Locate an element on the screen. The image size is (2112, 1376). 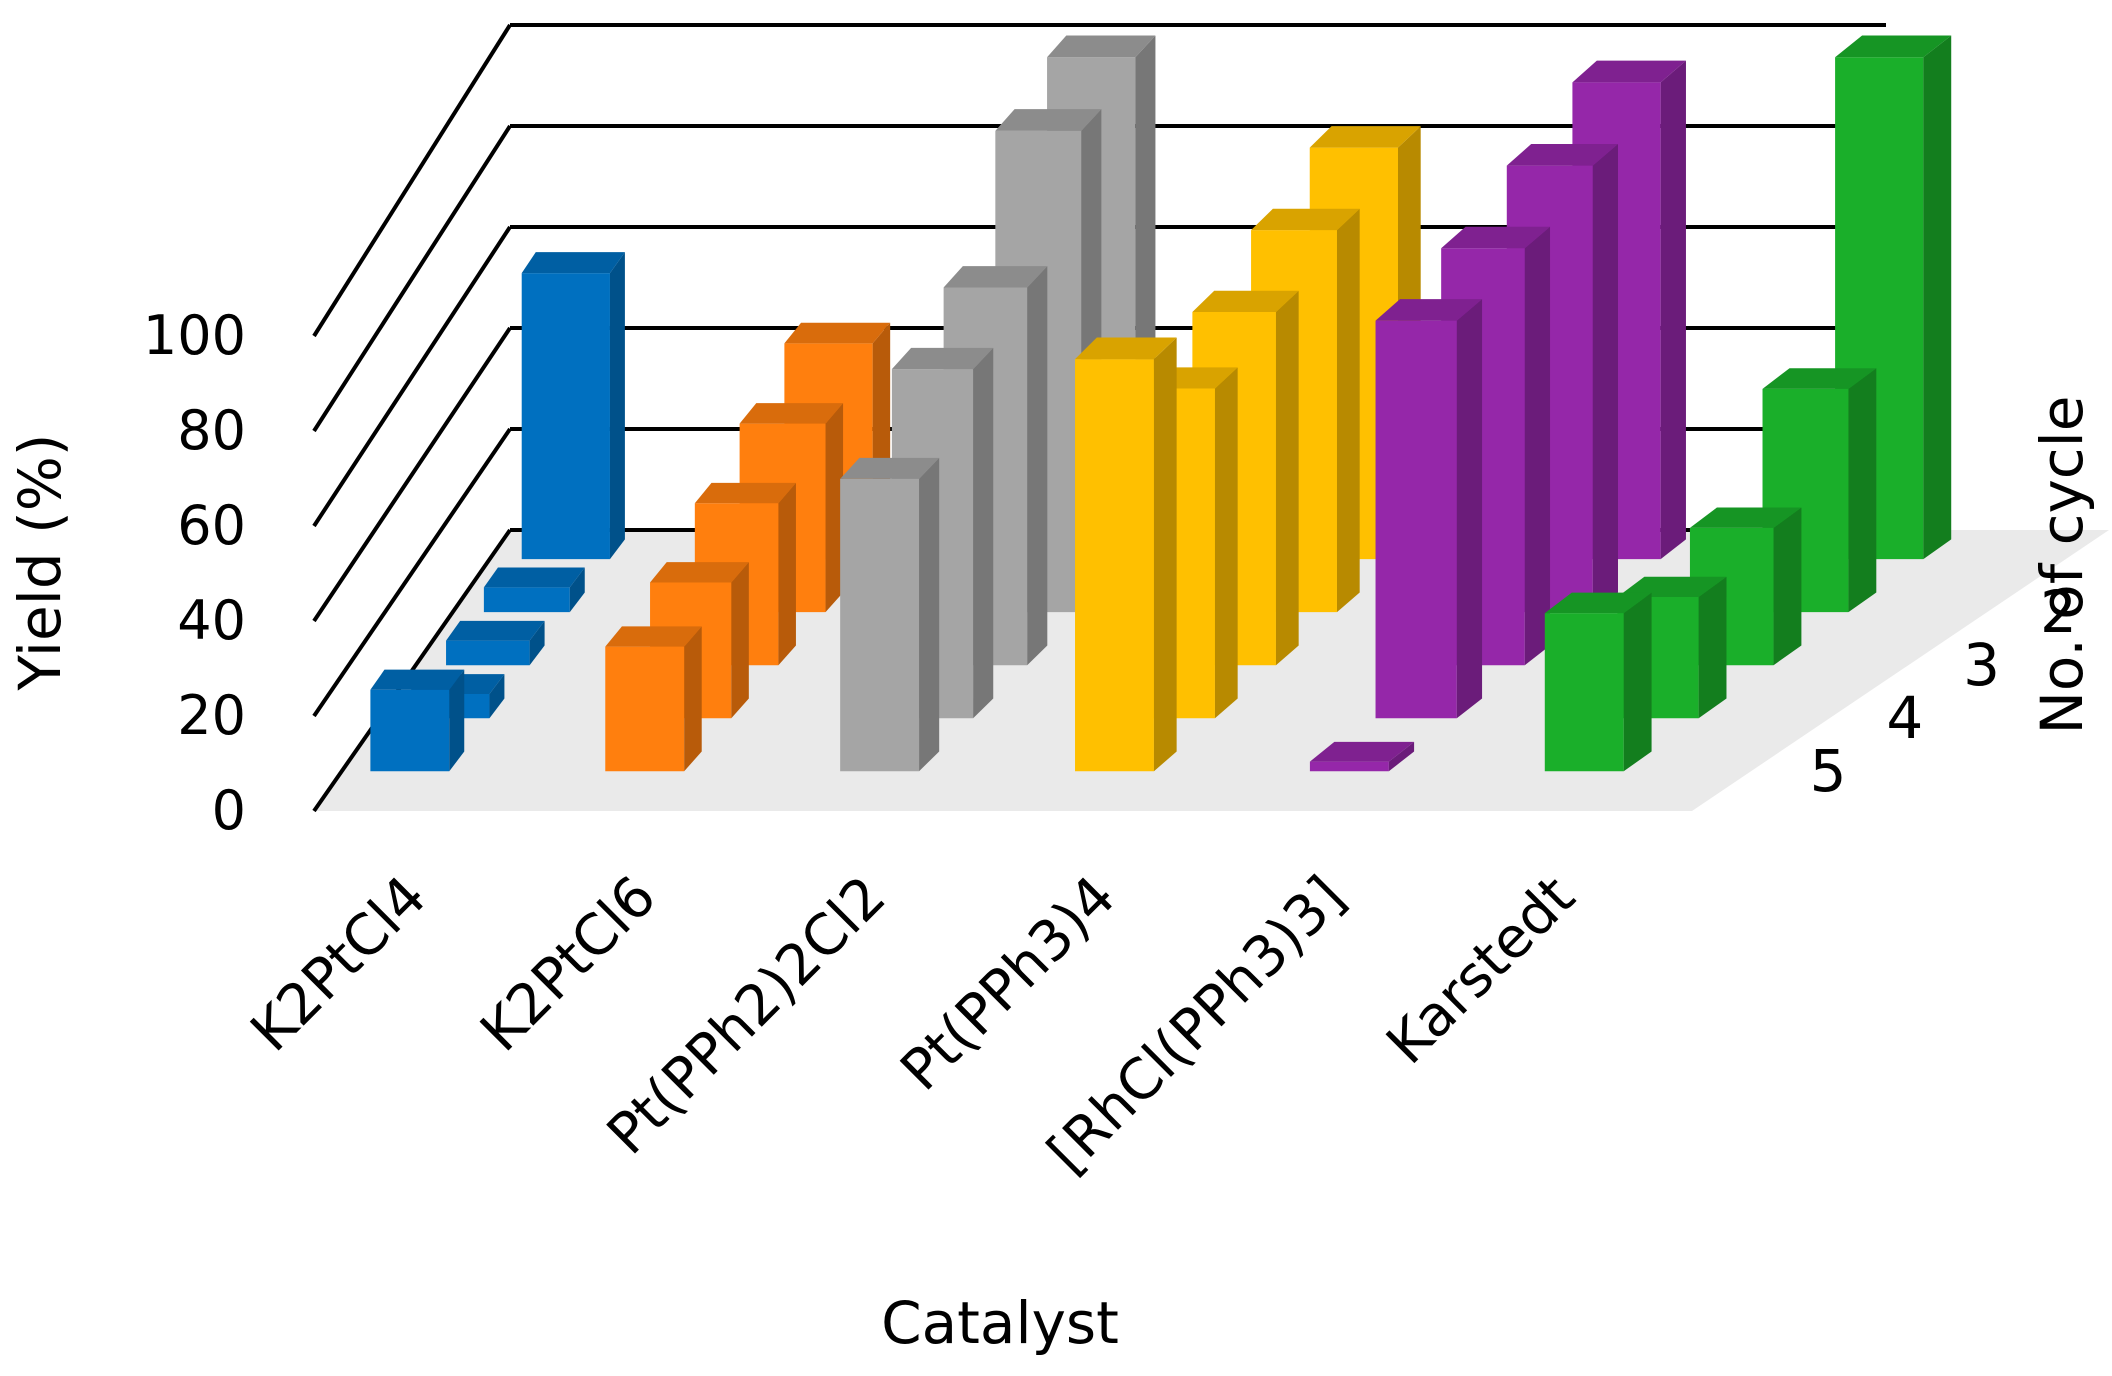
bar-Pt(PPh3)4-cycle-5 is located at coordinates (1126, 554).